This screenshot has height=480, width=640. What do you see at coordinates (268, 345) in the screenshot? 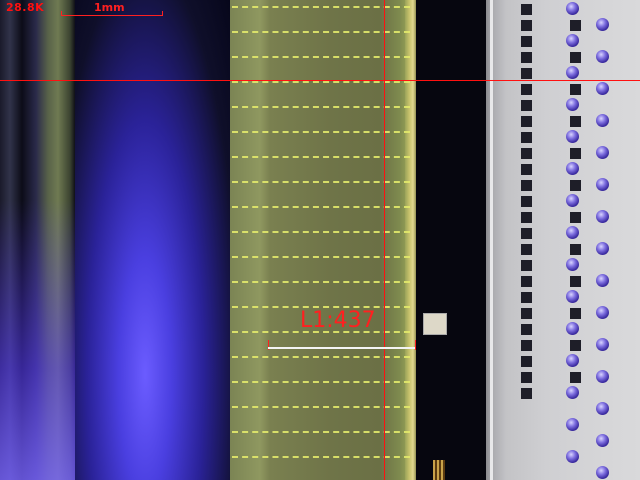
I see `measurement-tick-left` at bounding box center [268, 345].